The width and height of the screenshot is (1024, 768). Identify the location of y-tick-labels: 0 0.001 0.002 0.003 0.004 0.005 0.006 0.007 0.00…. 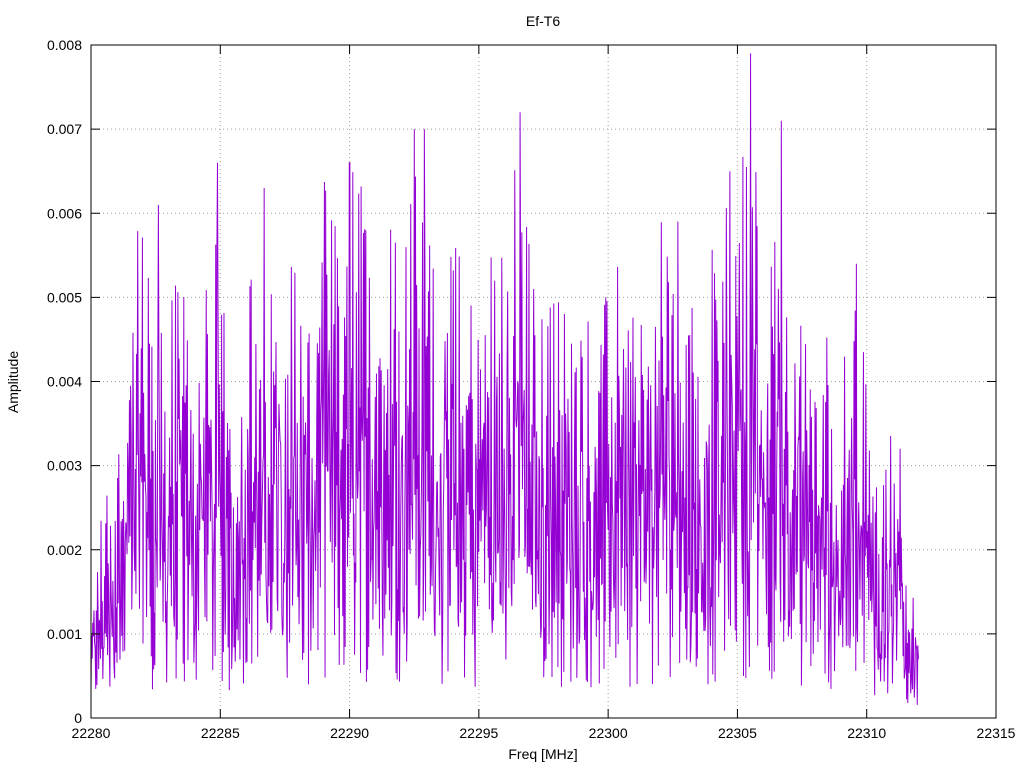
(64, 381).